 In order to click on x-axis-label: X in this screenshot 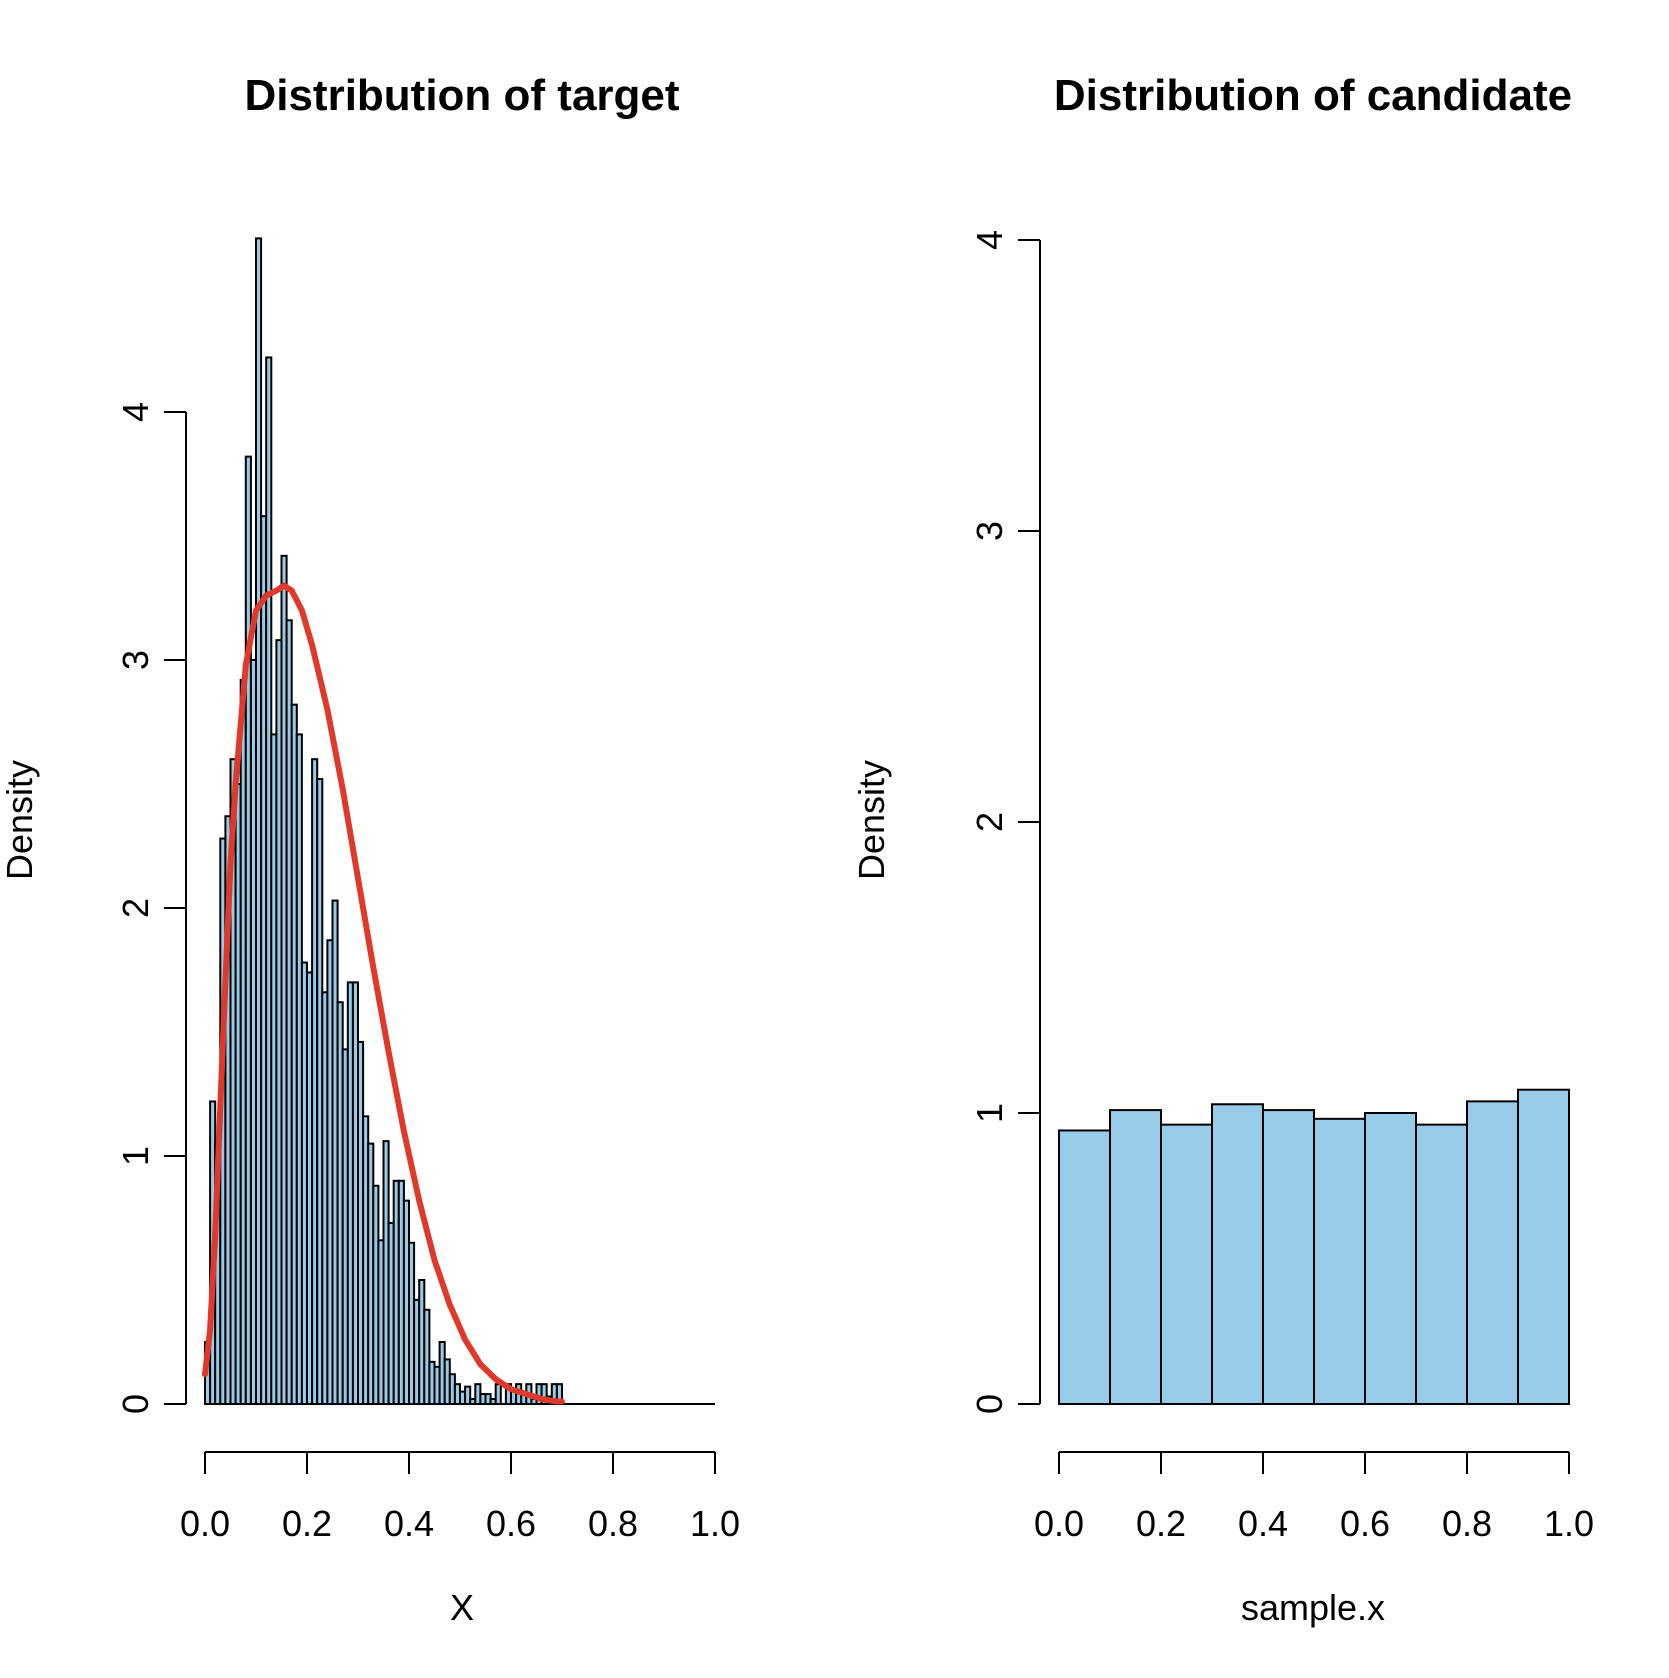, I will do `click(462, 1607)`.